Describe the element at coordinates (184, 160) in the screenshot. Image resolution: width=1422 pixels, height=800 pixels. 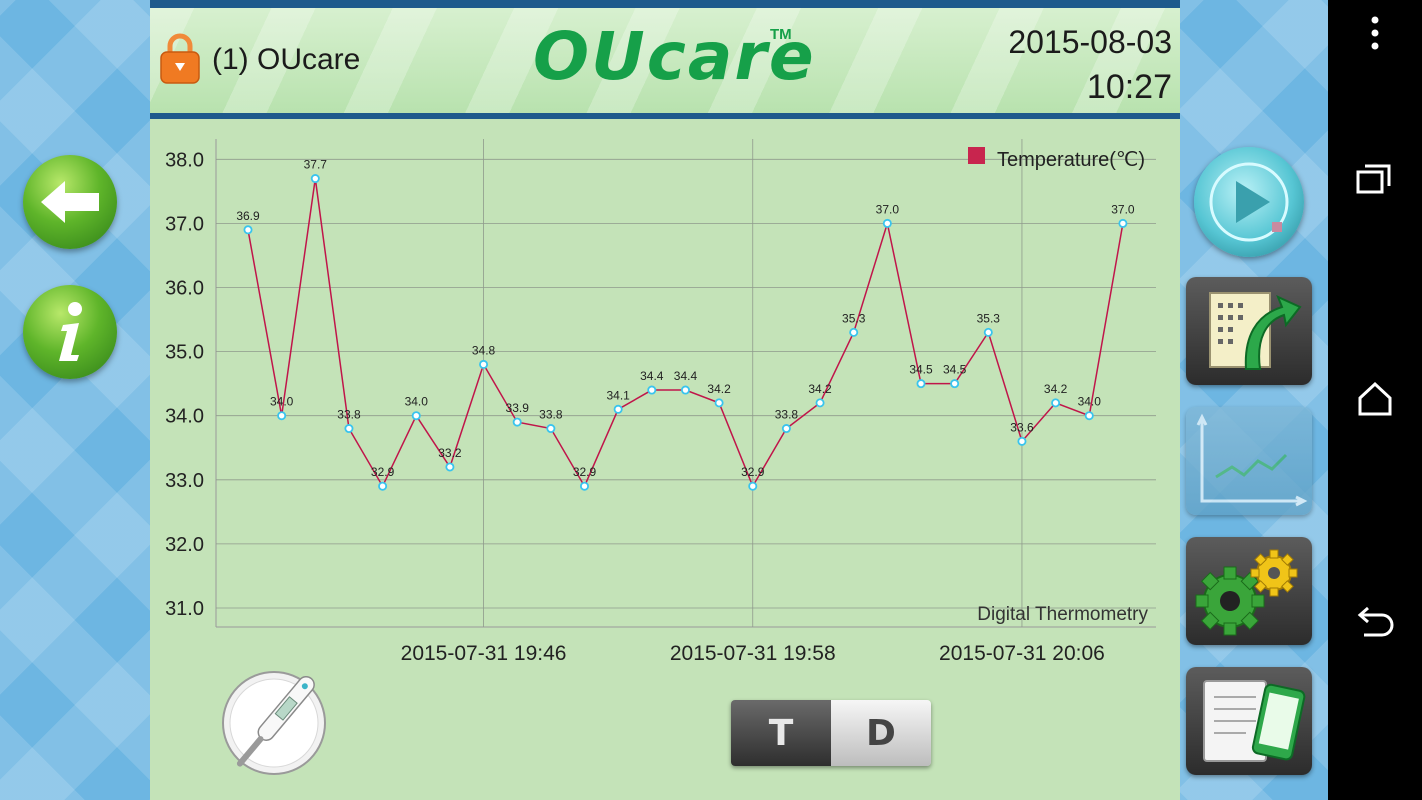
I see `y-tick-label: 38.0` at that location.